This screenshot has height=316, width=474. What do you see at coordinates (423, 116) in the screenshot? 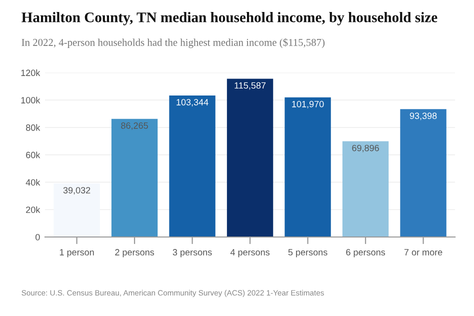
I see `data-label: 93,398` at bounding box center [423, 116].